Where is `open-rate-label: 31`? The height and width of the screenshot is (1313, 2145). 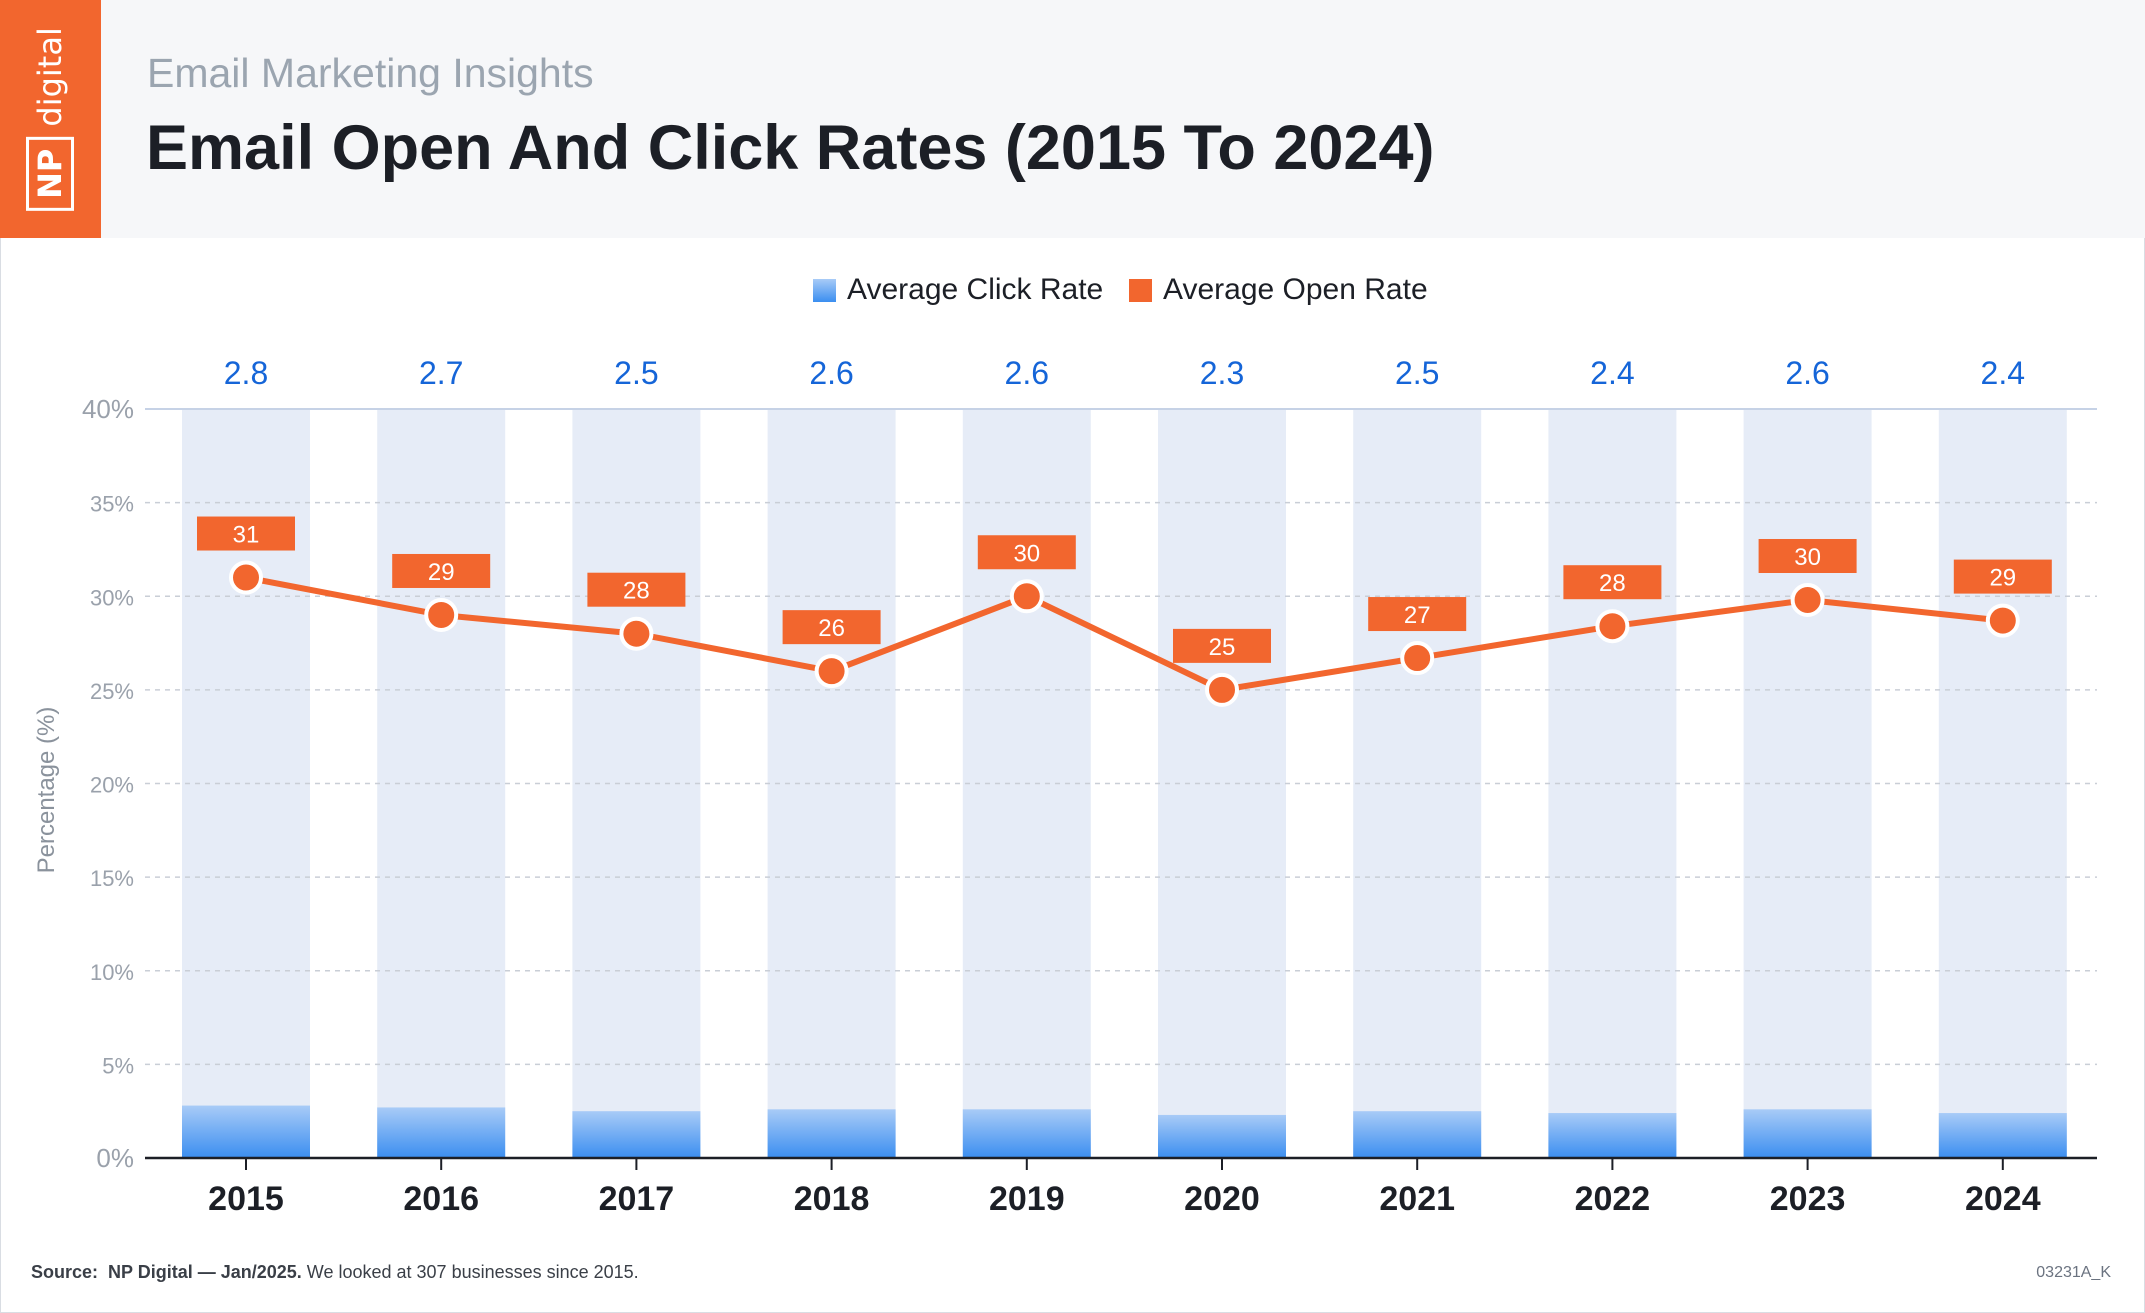 open-rate-label: 31 is located at coordinates (246, 535).